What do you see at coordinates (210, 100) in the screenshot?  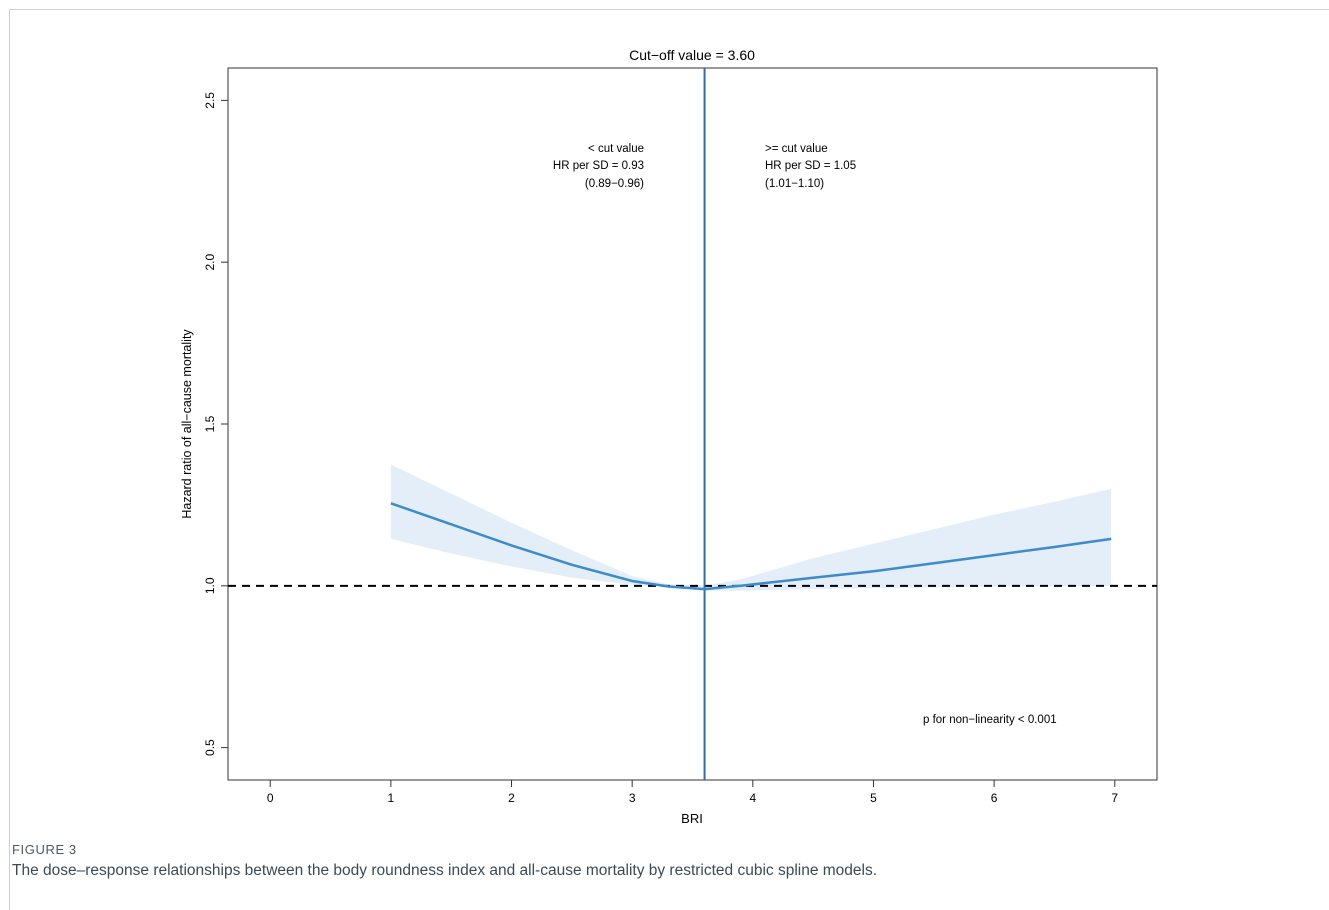 I see `y-tick-label: 2.5` at bounding box center [210, 100].